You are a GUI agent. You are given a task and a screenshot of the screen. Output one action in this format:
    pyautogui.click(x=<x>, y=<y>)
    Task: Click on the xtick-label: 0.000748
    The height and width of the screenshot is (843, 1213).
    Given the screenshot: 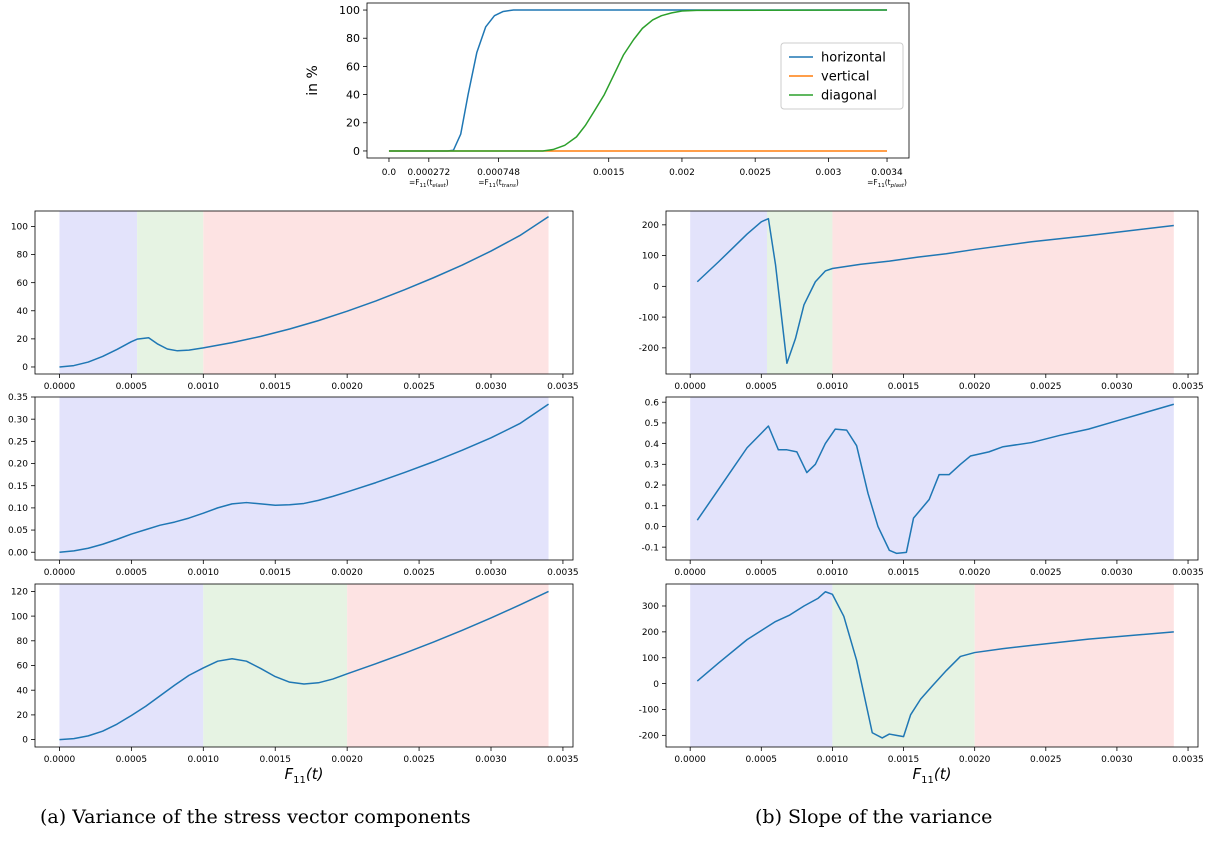 What is the action you would take?
    pyautogui.click(x=498, y=173)
    